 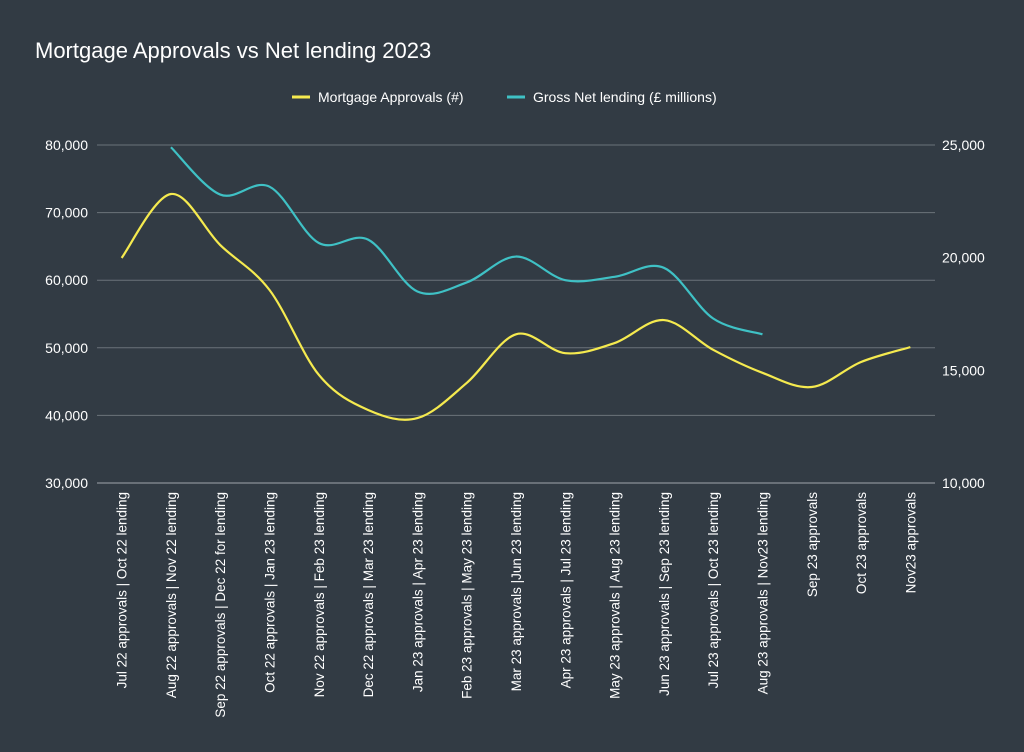 I want to click on right-tick-label: 20,000, so click(x=963, y=258).